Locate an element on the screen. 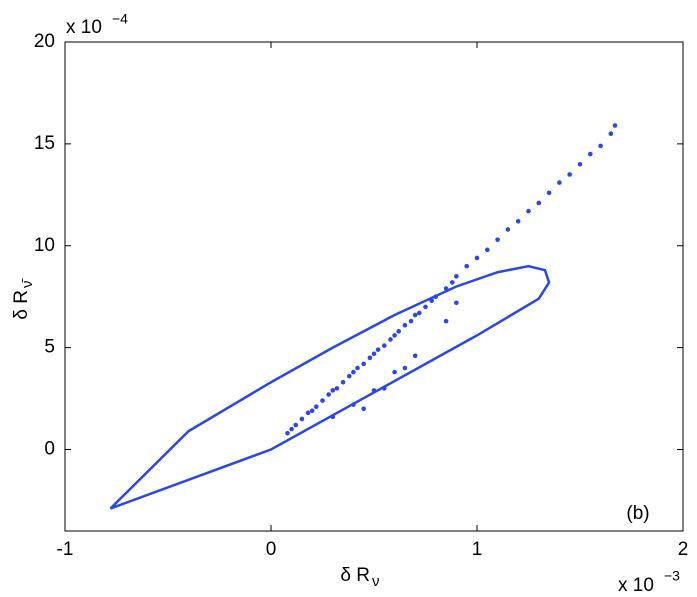 The height and width of the screenshot is (597, 697). x-tick-label: 0 is located at coordinates (271, 549).